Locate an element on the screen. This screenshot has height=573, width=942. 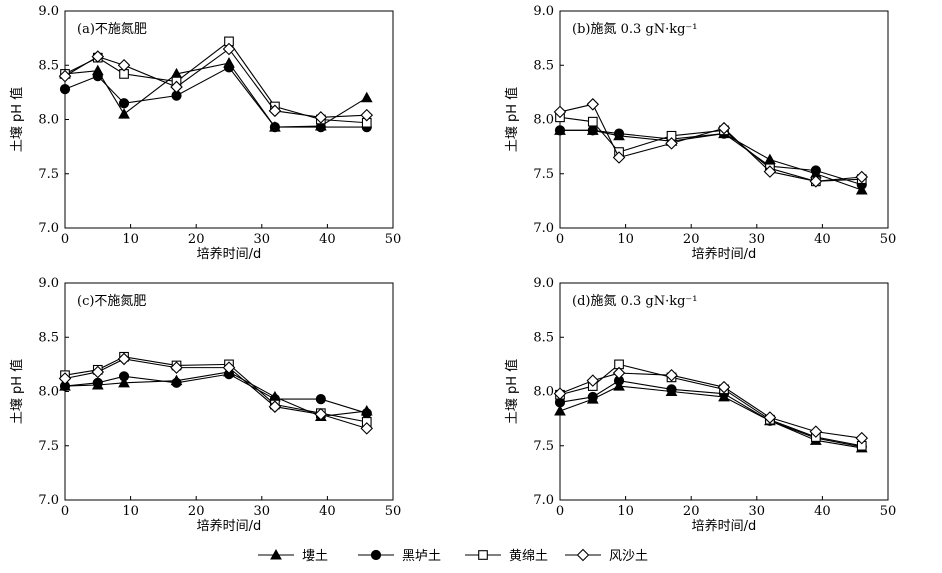
legend-label: 塿土 is located at coordinates (315, 556).